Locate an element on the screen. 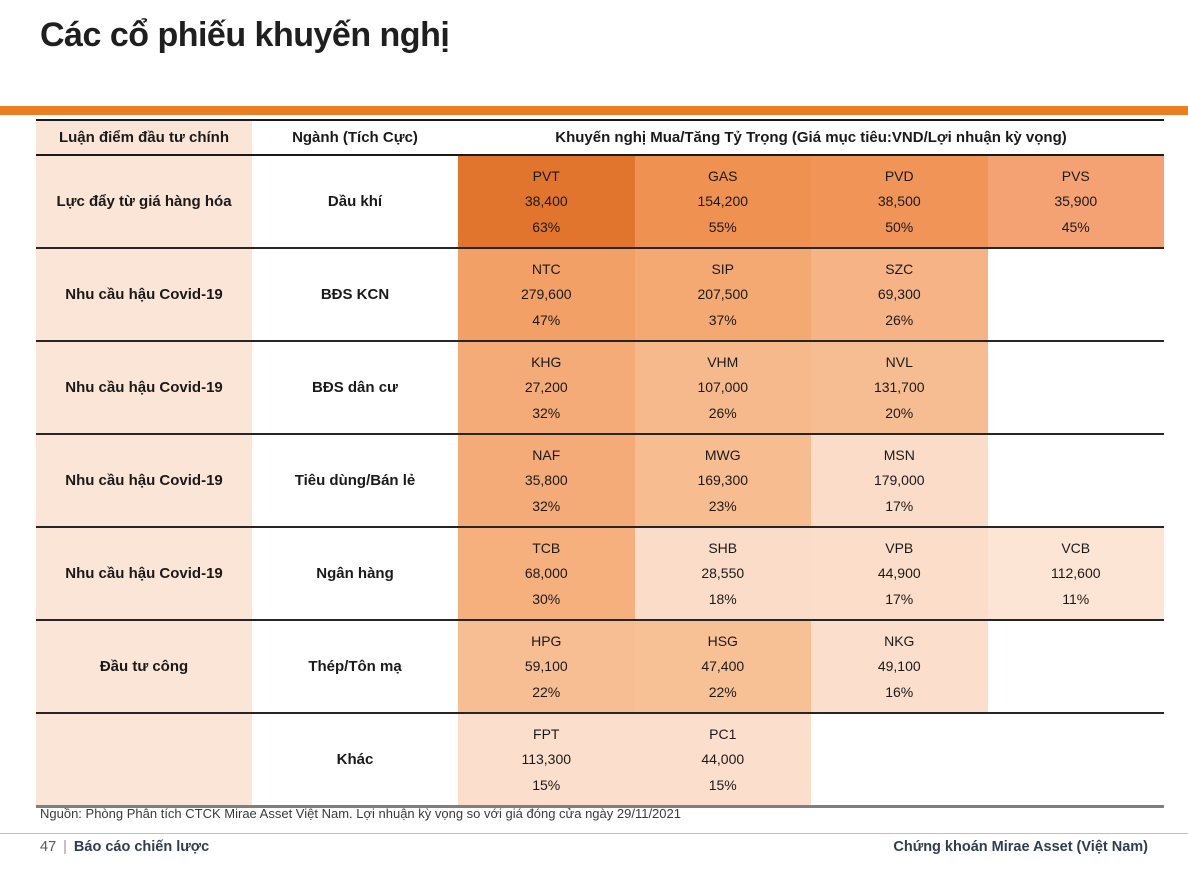  sector-cell: Tiêu dùng/Bán lẻ is located at coordinates (355, 480).